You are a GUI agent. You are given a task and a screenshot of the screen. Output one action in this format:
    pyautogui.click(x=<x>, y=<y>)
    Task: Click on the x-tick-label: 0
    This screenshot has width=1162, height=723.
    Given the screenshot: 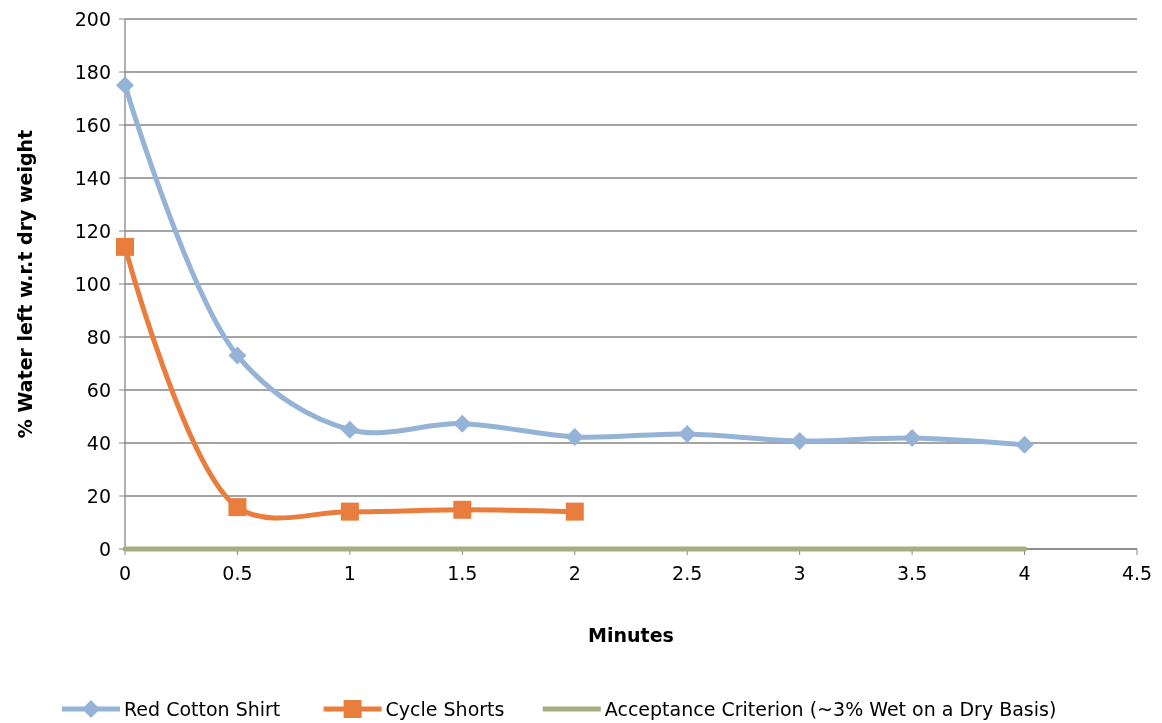 What is the action you would take?
    pyautogui.click(x=125, y=573)
    